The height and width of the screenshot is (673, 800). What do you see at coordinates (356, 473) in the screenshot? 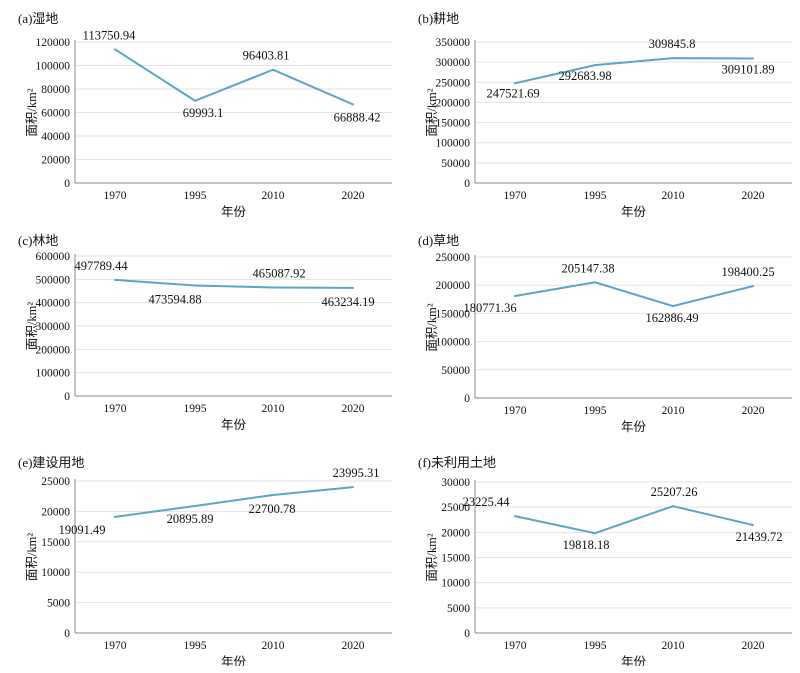
I see `data-label: 23995.31` at bounding box center [356, 473].